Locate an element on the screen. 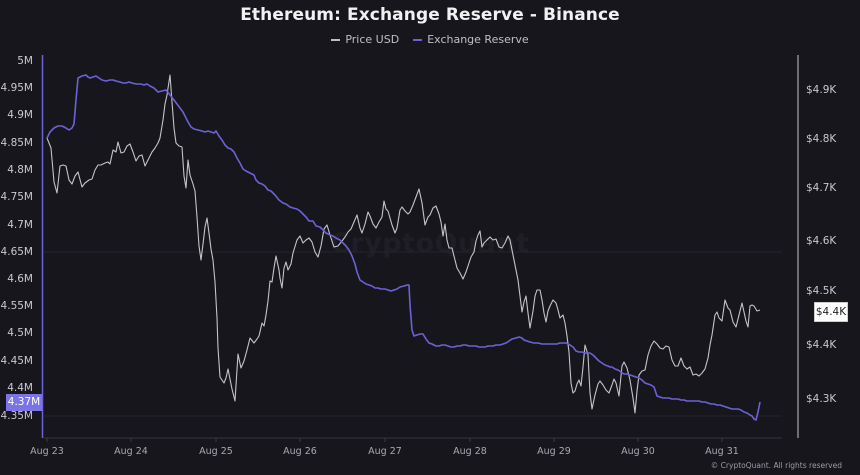 The width and height of the screenshot is (860, 475). x-tick: Aug 30 is located at coordinates (638, 451).